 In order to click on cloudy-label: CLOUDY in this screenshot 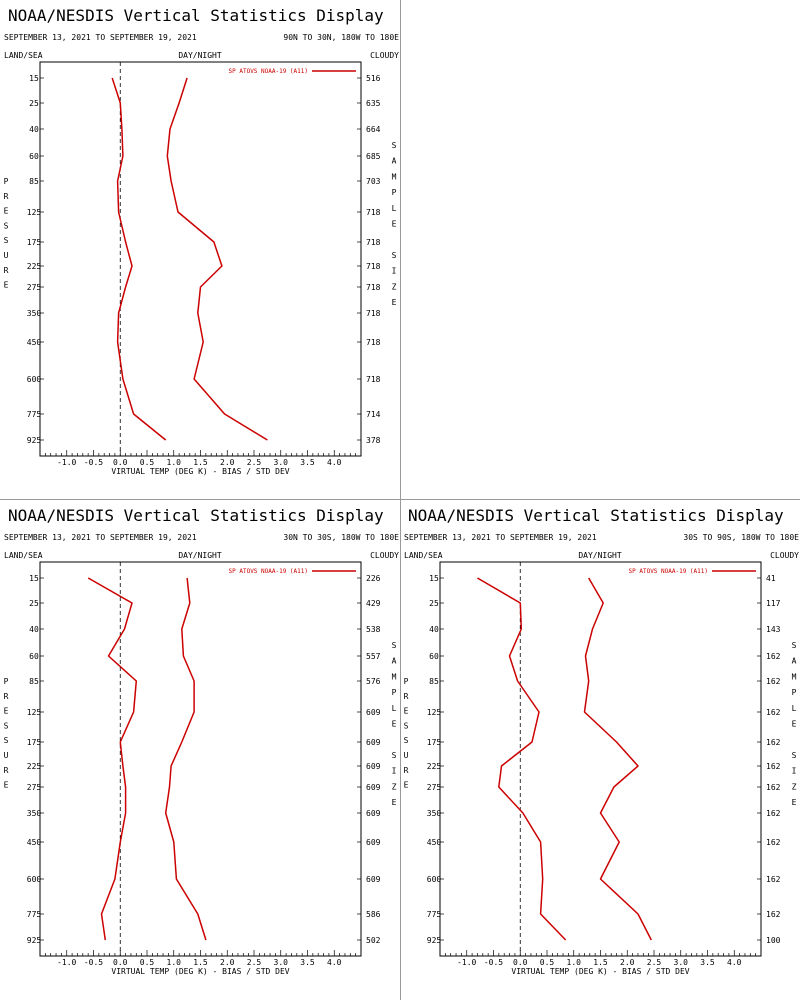, I will do `click(384, 55)`.